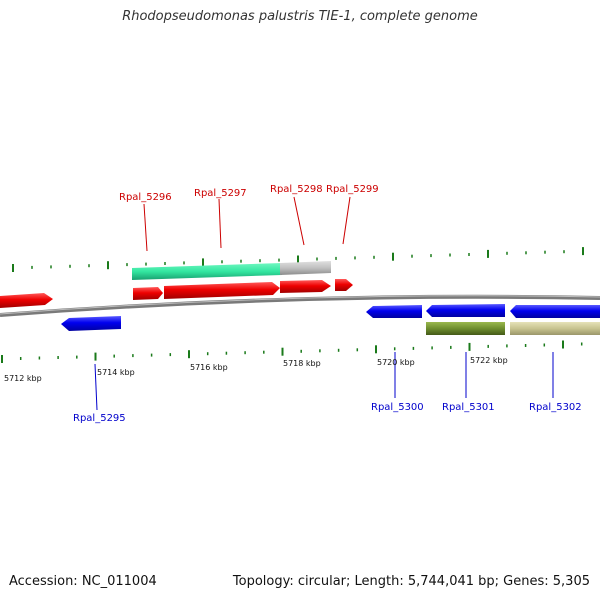 The image size is (600, 600). What do you see at coordinates (220, 193) in the screenshot?
I see `gene-label-rpal-5297: Rpal_5297` at bounding box center [220, 193].